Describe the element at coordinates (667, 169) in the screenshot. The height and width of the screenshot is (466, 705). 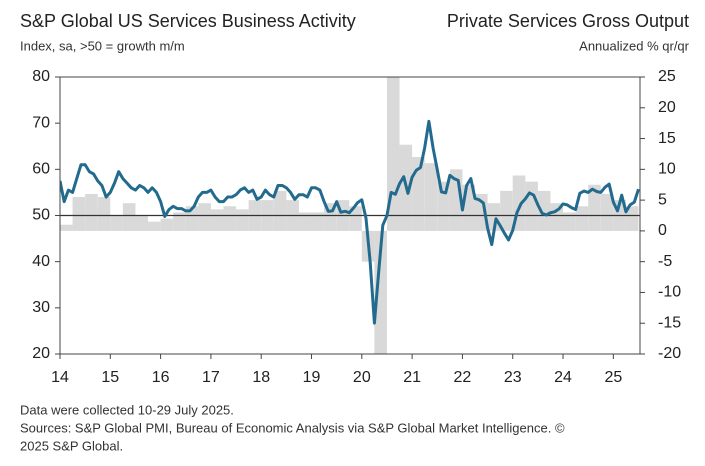
I see `y2-tick-label: 10` at that location.